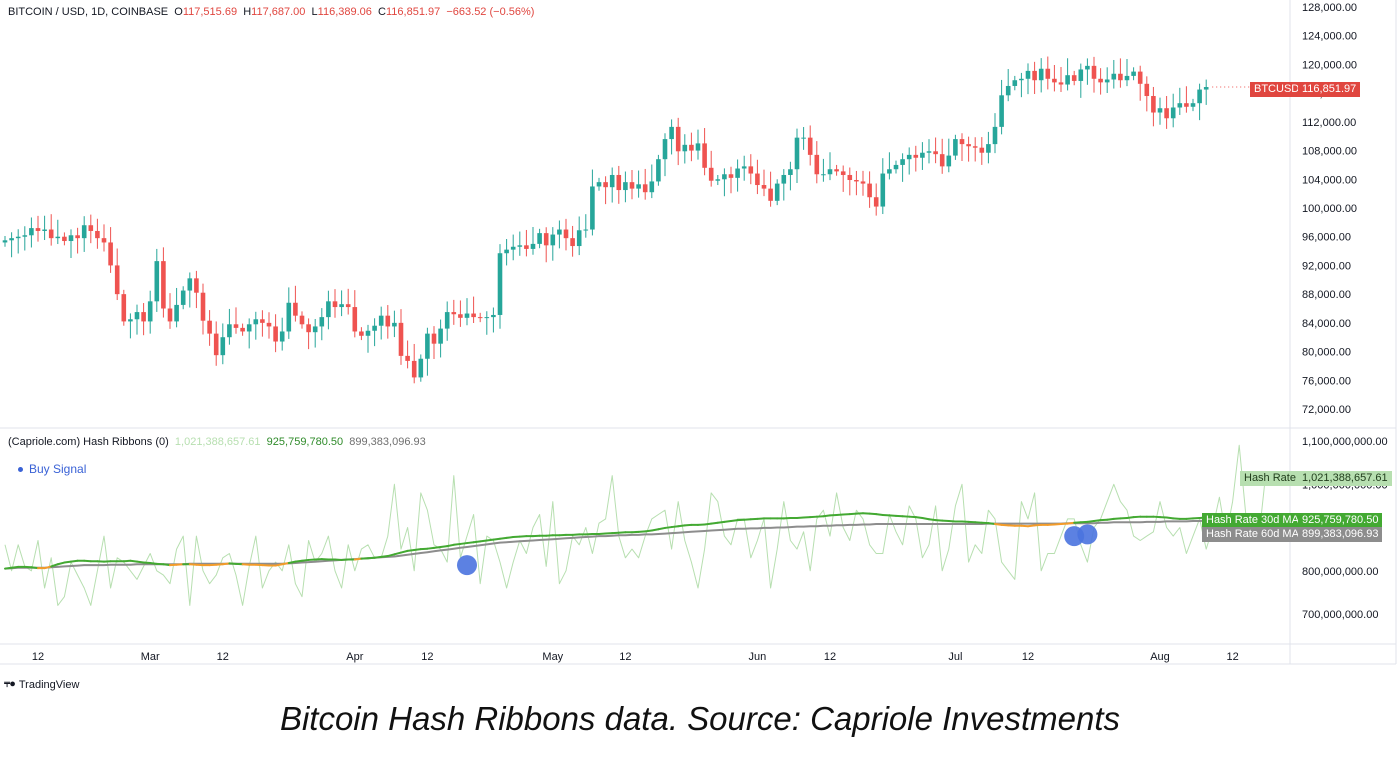 This screenshot has width=1400, height=758. Describe the element at coordinates (1340, 534) in the screenshot. I see `ma60-tag-value: 899,383,096.93` at that location.